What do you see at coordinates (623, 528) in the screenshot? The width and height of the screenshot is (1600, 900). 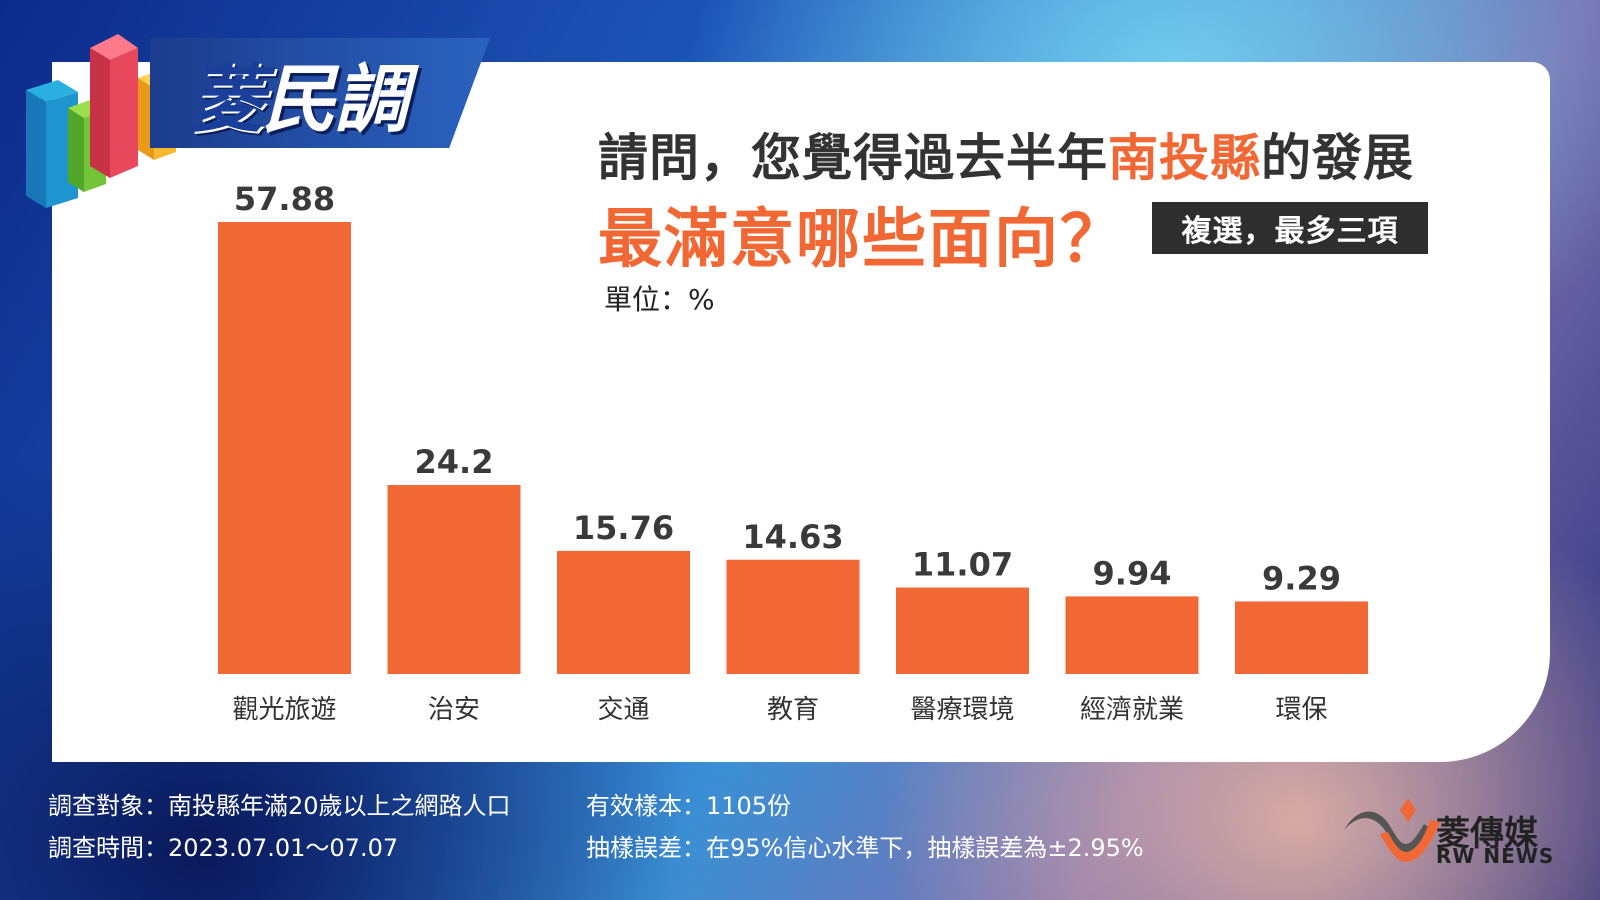 I see `value-label-2: 15.76` at bounding box center [623, 528].